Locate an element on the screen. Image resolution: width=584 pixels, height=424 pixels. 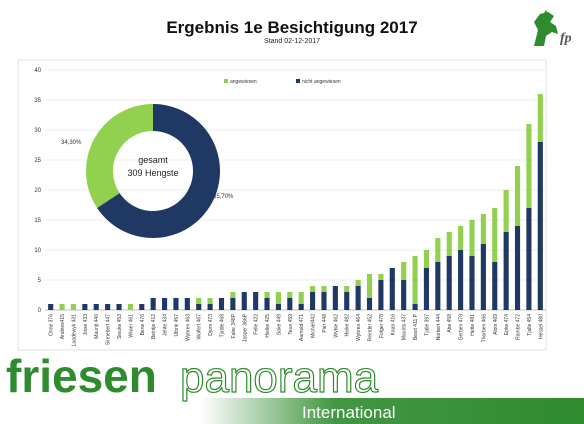
x-tick-label: Aloin 469 is located at coordinates (496, 324).